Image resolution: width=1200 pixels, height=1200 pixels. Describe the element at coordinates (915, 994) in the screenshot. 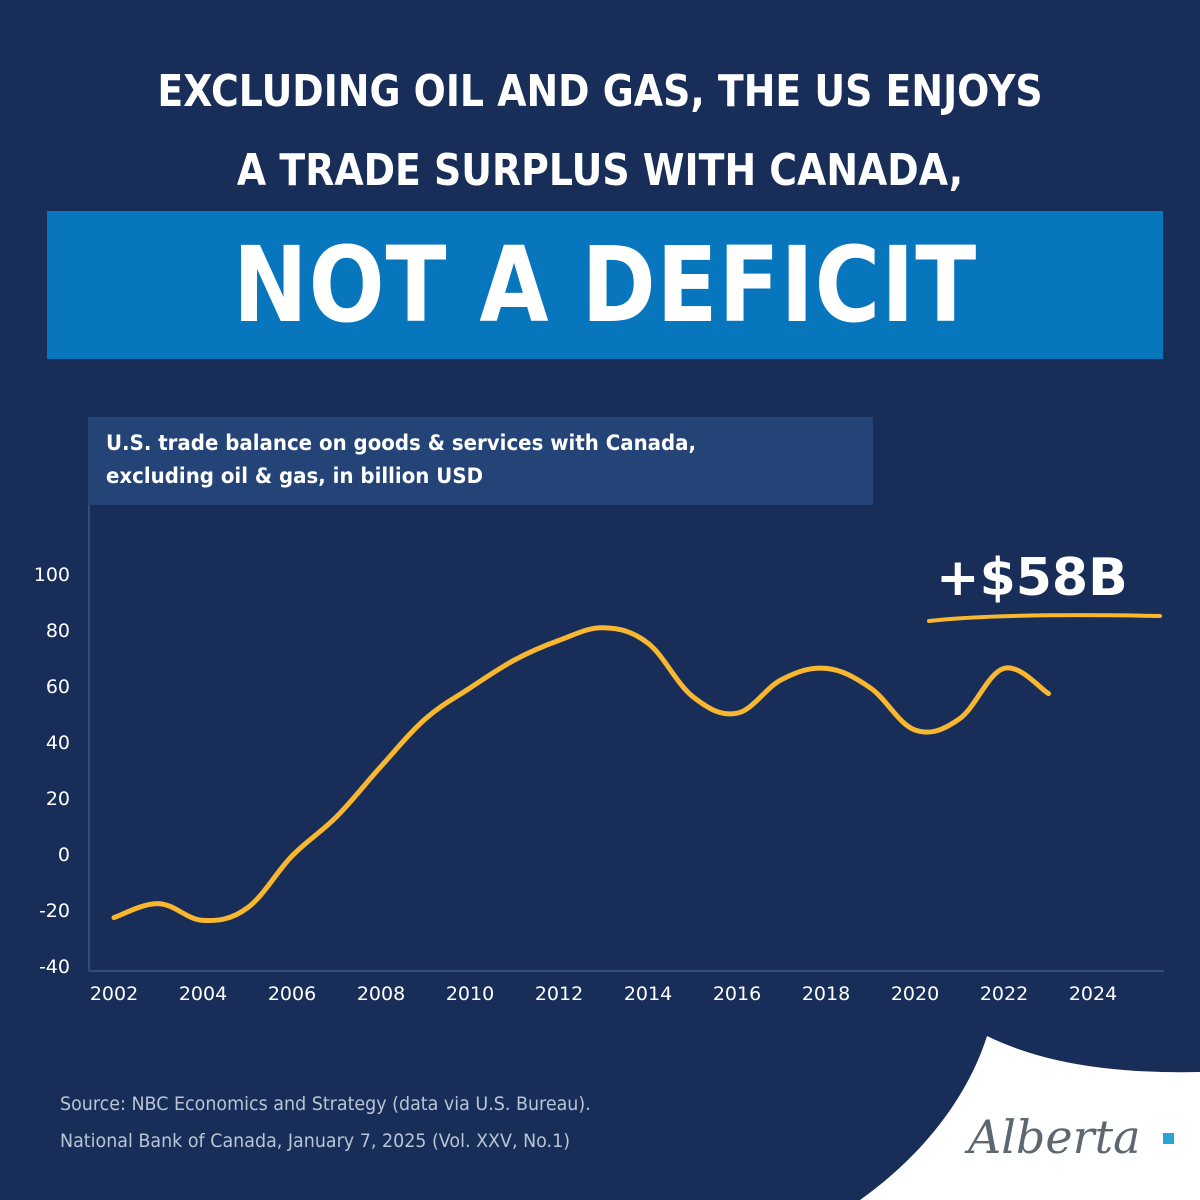

I see `x-tick-label: 2020` at that location.